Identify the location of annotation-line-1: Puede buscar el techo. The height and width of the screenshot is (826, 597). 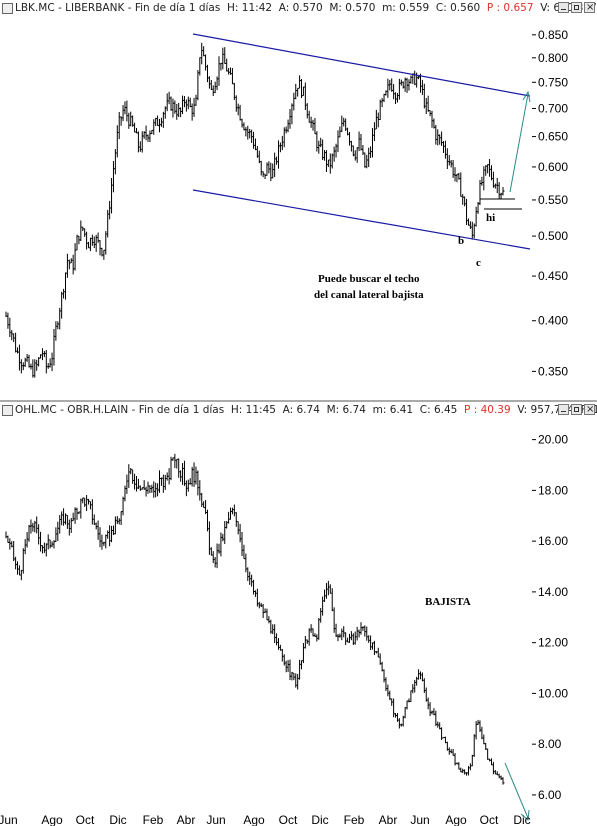
(369, 279).